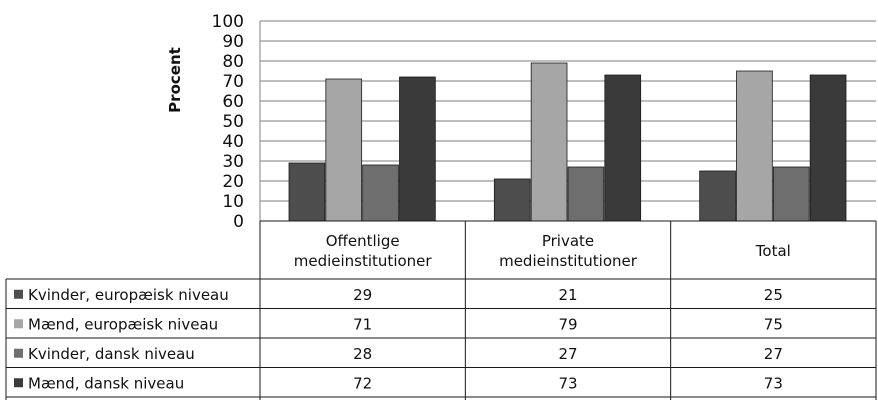 Image resolution: width=878 pixels, height=400 pixels. Describe the element at coordinates (238, 222) in the screenshot. I see `y-tick-label: 0` at that location.